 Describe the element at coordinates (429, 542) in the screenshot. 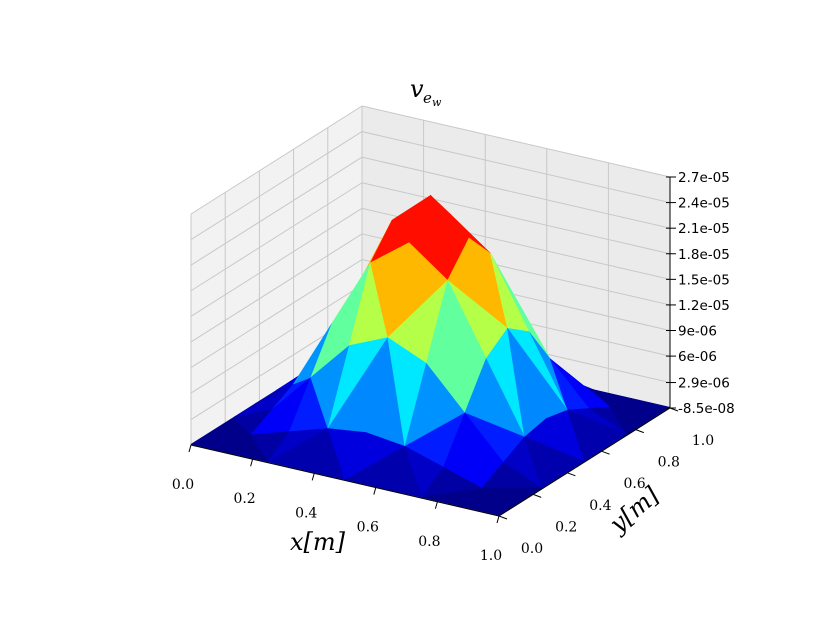

I see `x-tick-label: 0.8` at that location.